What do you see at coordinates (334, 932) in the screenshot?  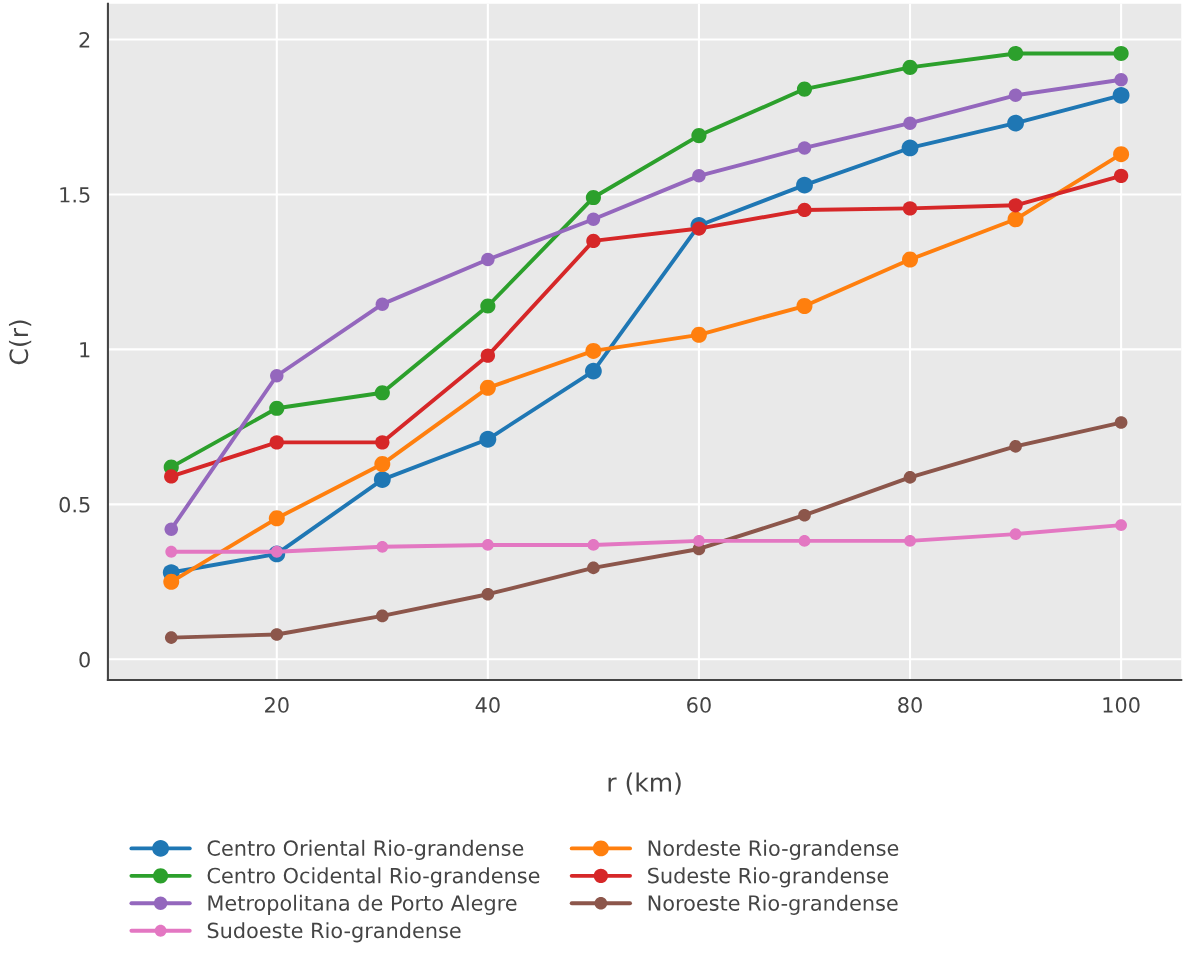 I see `legend-label: Sudoeste Rio-grandense` at bounding box center [334, 932].